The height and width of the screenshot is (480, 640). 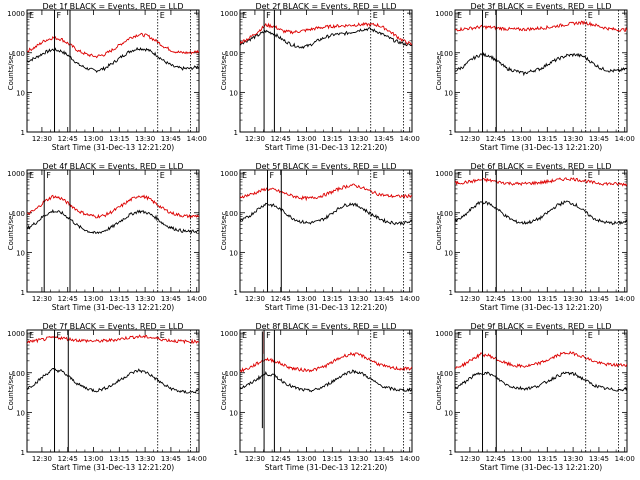 What do you see at coordinates (325, 6) in the screenshot?
I see `panel-title: Det 2f BLACK = Events, RED = LLD` at bounding box center [325, 6].